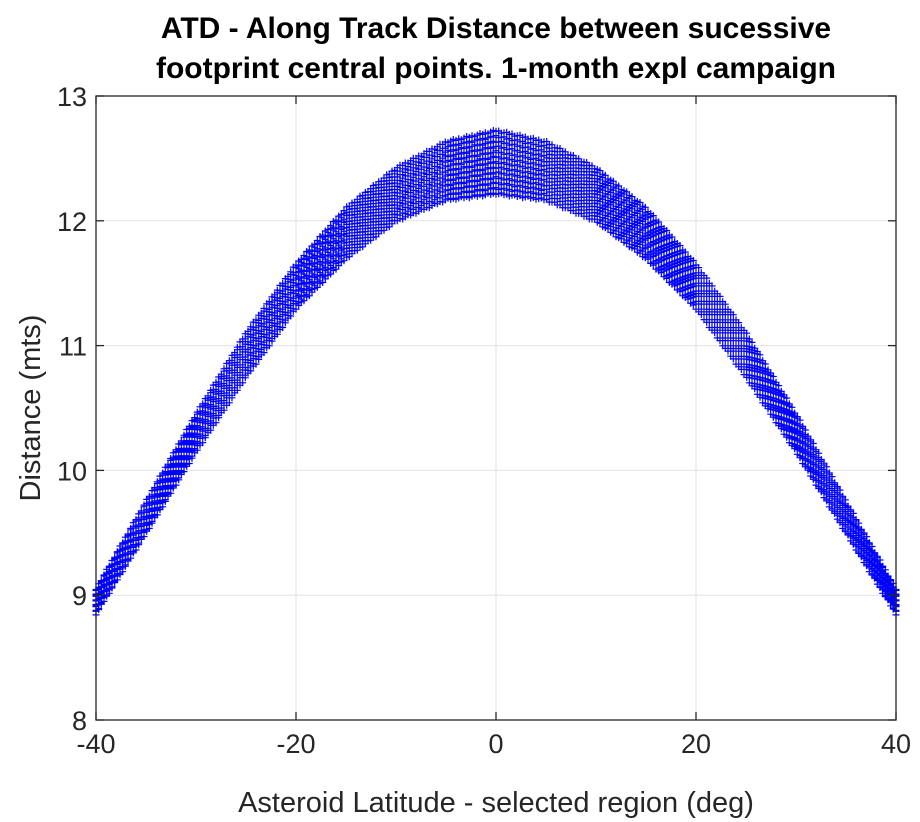  Describe the element at coordinates (896, 744) in the screenshot. I see `x-tick-label: 40` at that location.